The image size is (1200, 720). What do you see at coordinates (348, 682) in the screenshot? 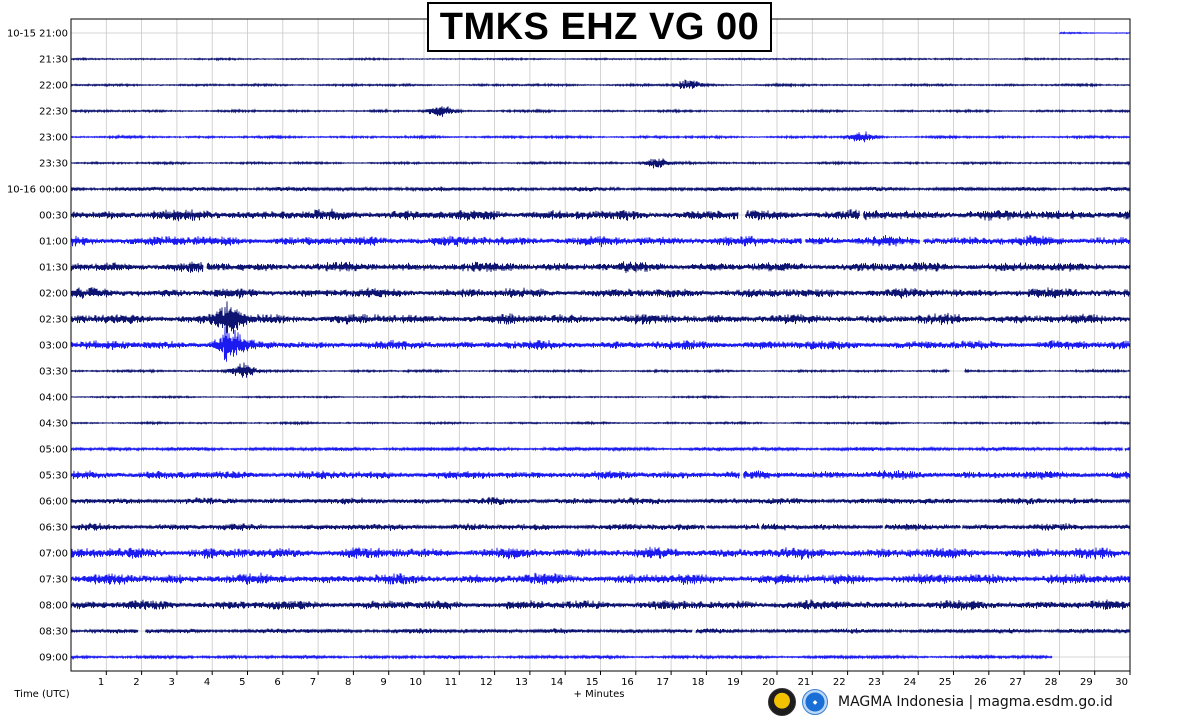
I see `x-tick-label: 8` at bounding box center [348, 682].